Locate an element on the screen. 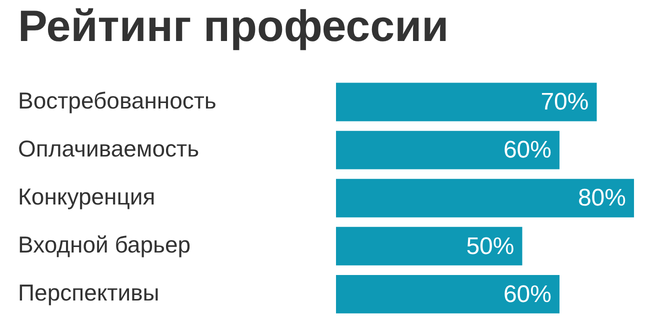 The width and height of the screenshot is (652, 332). data-label: 70% is located at coordinates (564, 102).